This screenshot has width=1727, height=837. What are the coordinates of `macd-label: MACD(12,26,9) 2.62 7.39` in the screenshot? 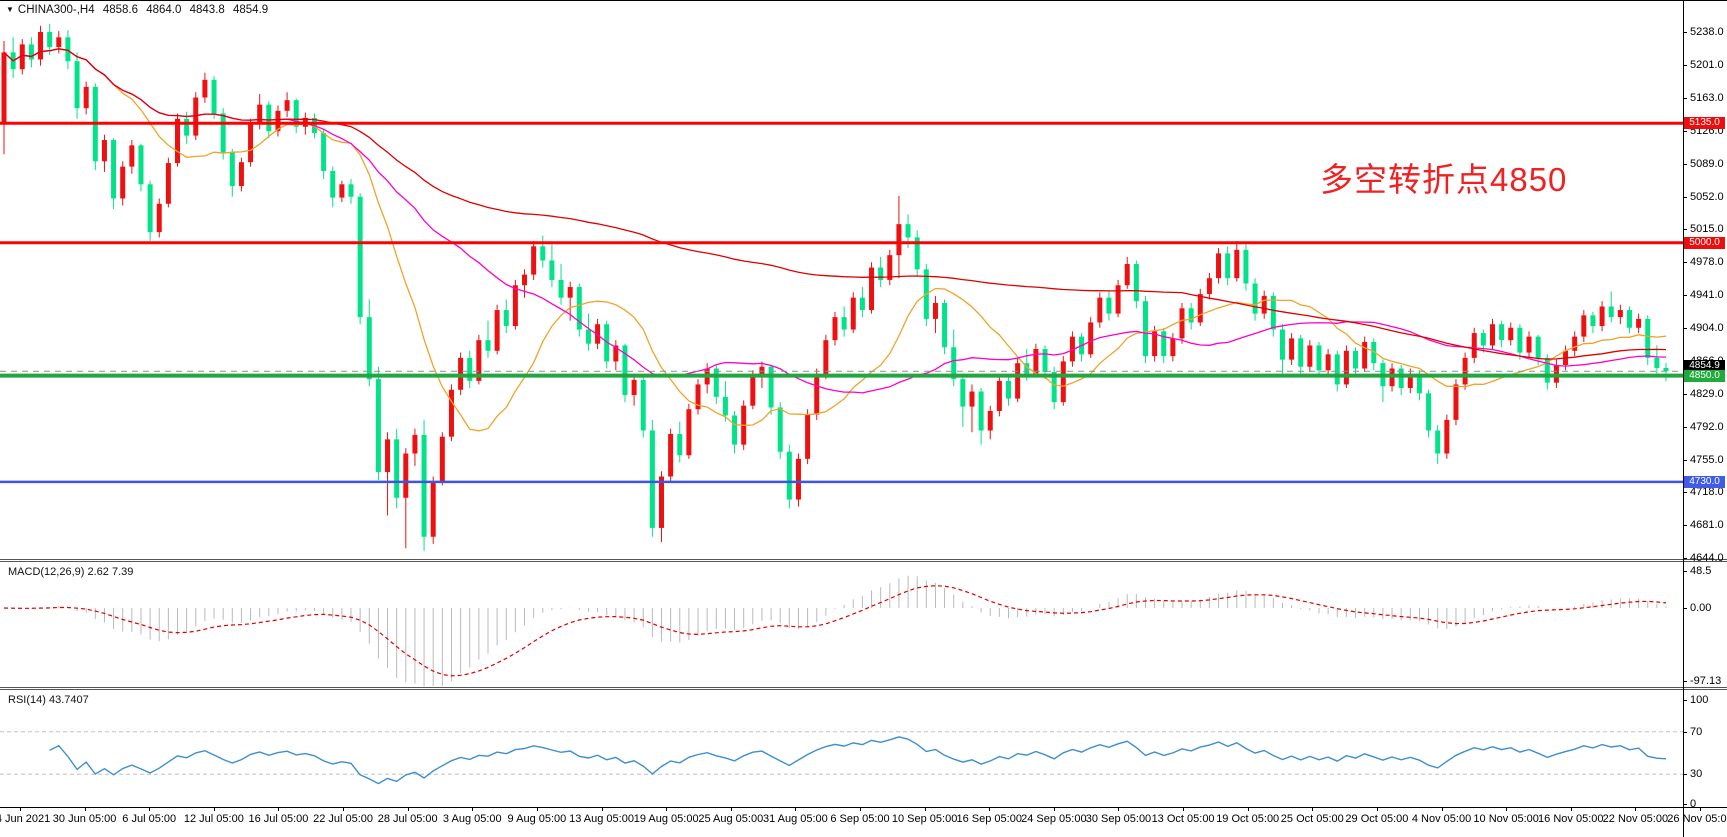 It's located at (71, 572).